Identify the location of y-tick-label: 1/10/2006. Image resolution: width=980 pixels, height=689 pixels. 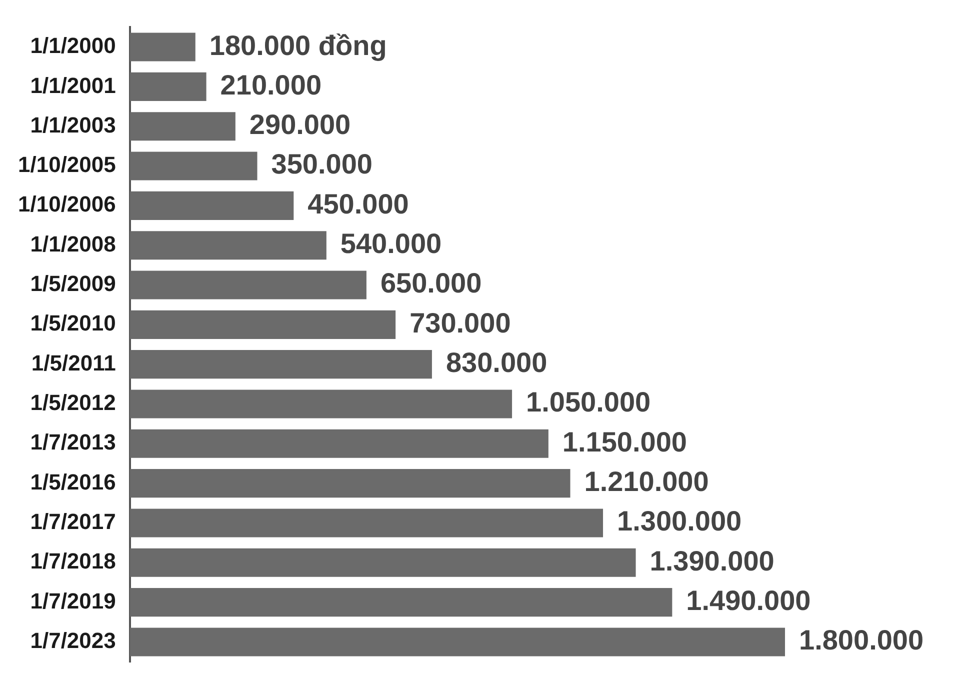
(67, 204).